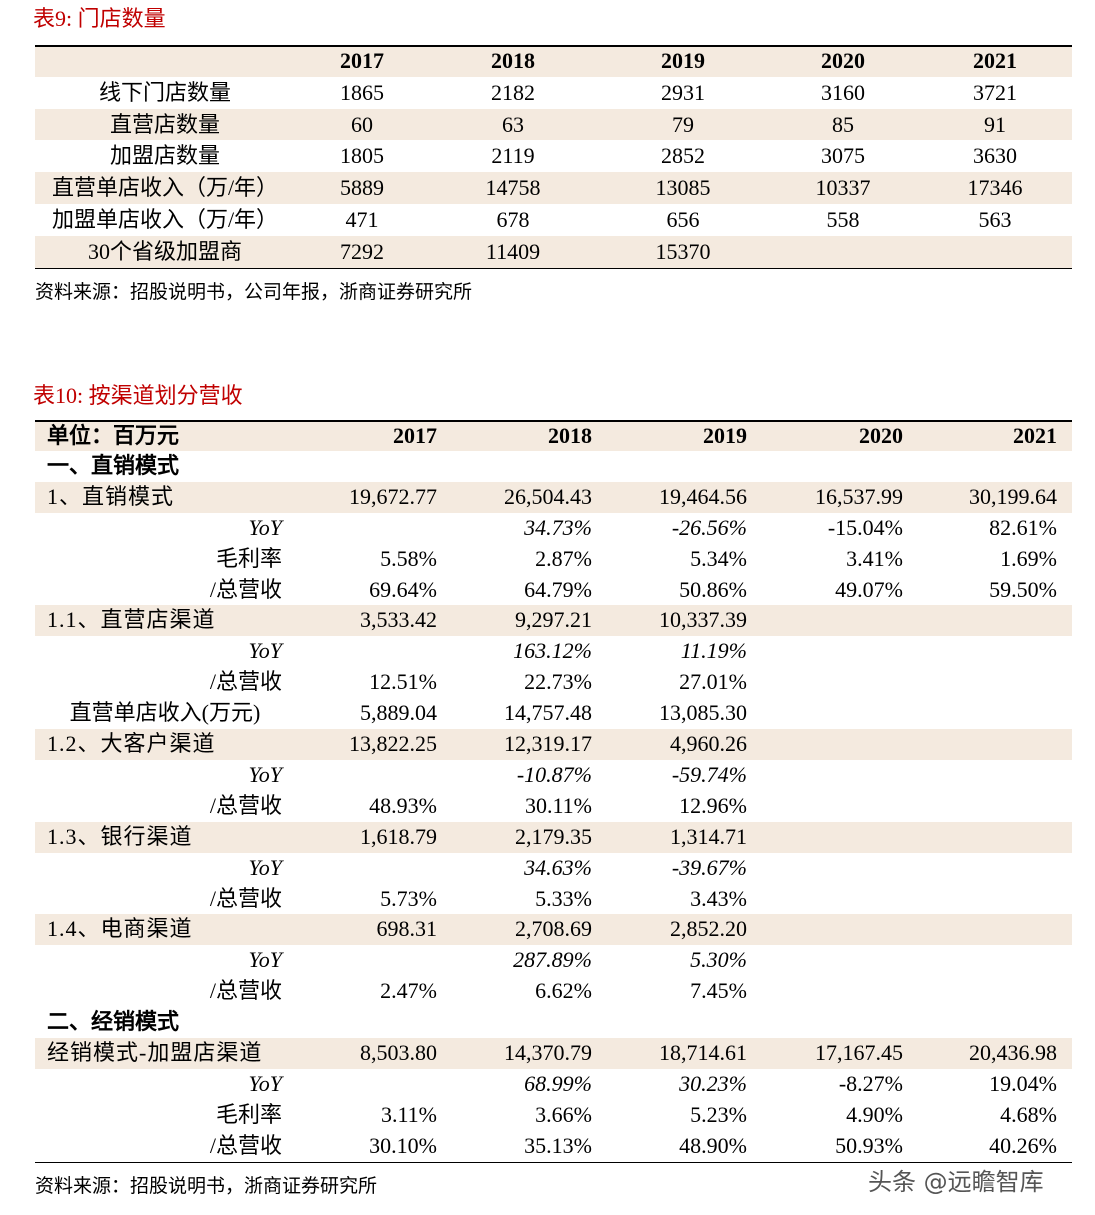 The width and height of the screenshot is (1095, 1215). What do you see at coordinates (513, 188) in the screenshot?
I see `cell: 14758` at bounding box center [513, 188].